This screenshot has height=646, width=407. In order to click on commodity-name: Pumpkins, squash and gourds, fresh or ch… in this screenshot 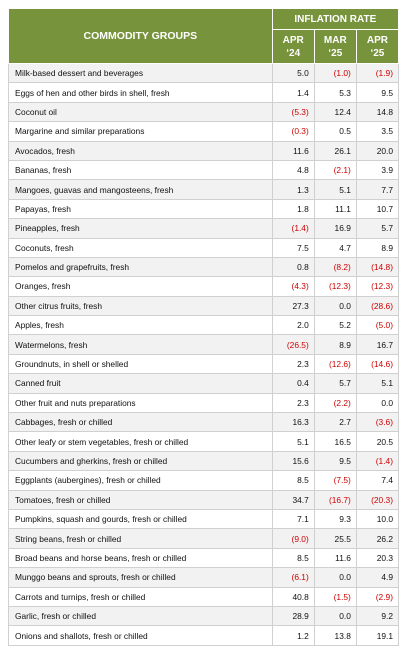, I will do `click(140, 519)`.